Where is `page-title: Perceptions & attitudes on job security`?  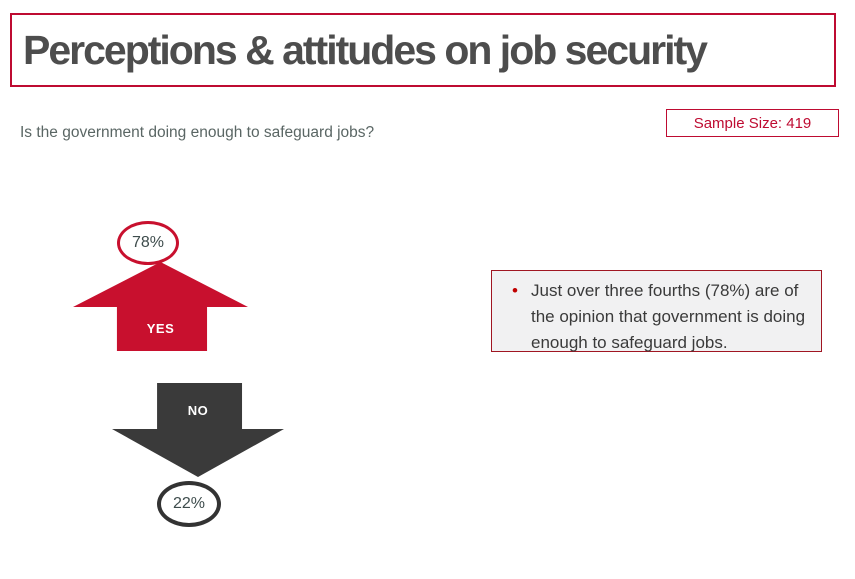 page-title: Perceptions & attitudes on job security is located at coordinates (365, 49).